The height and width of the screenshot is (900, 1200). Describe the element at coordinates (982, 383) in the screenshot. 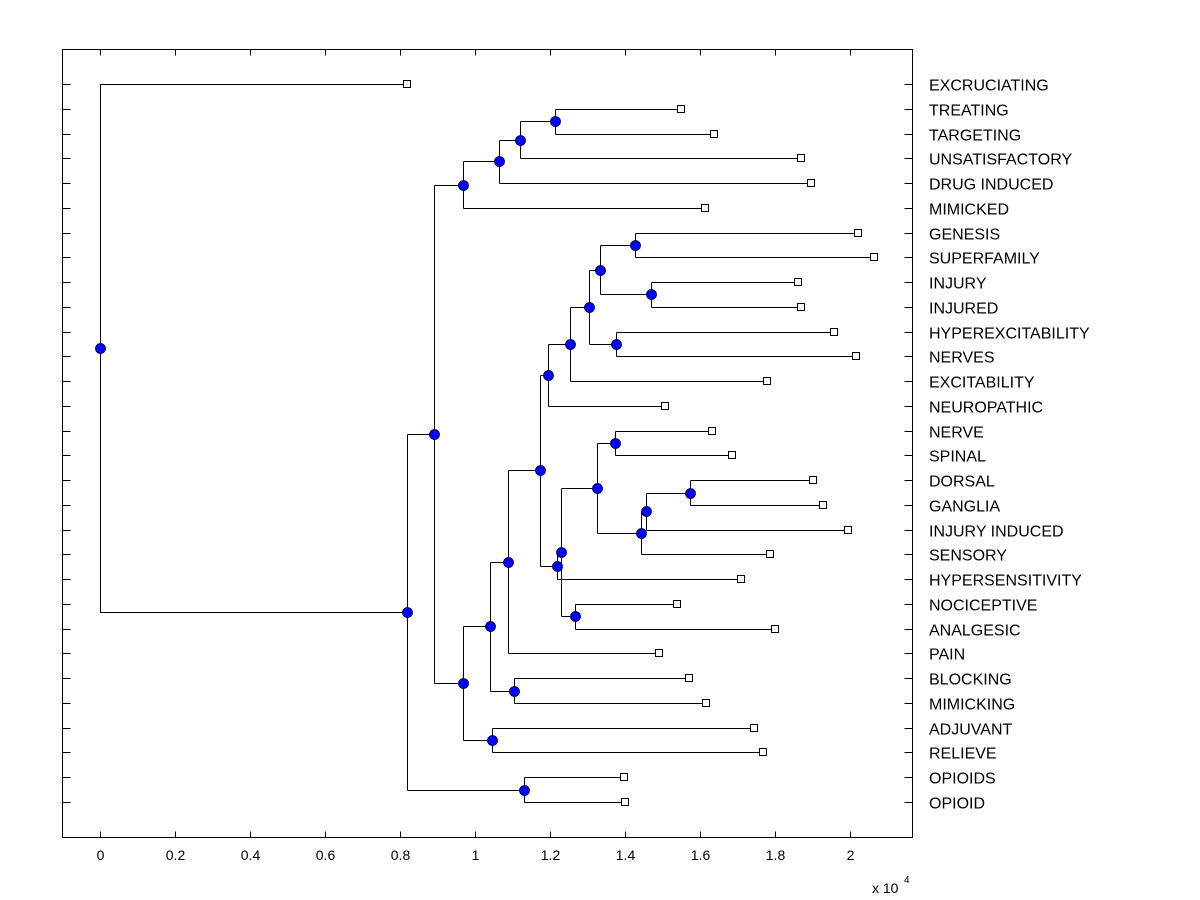

I see `leaf-label: EXCITABILITY` at that location.